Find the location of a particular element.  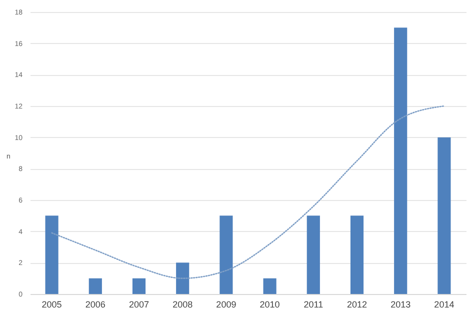

x-tick-label: 2013 is located at coordinates (400, 305).